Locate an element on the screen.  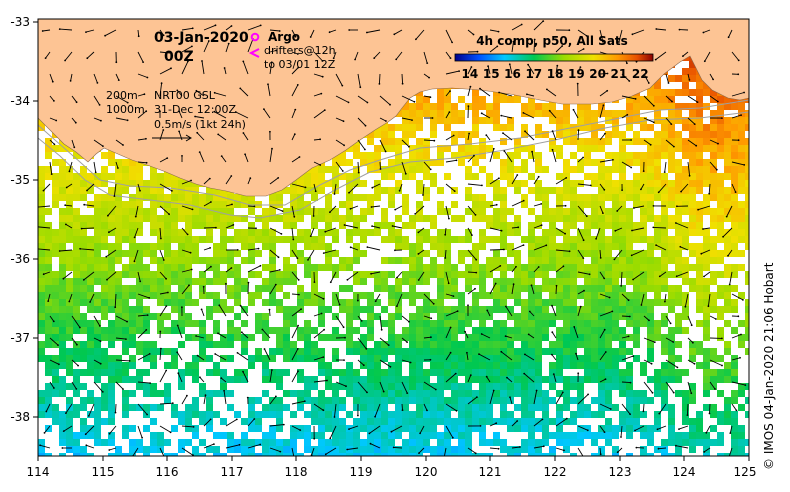
colorbar-scale is located at coordinates (554, 57).